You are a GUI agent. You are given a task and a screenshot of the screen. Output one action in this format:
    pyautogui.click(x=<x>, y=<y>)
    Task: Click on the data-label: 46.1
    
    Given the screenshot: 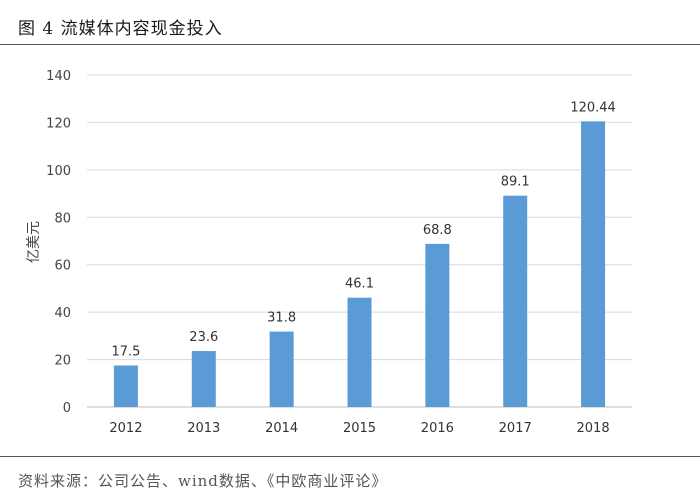 What is the action you would take?
    pyautogui.click(x=359, y=284)
    